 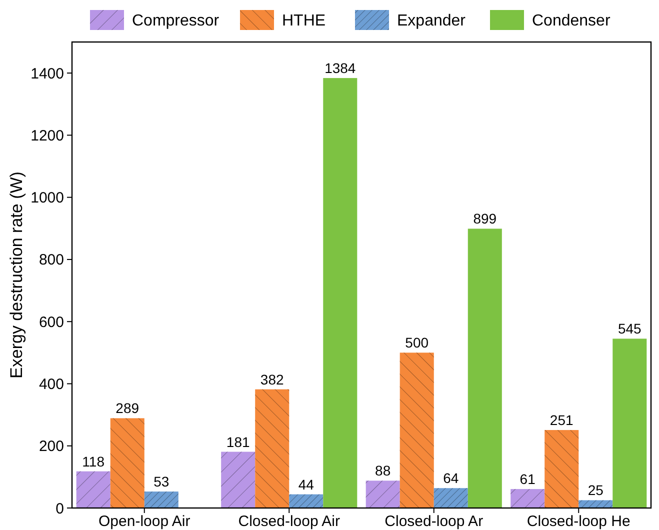 I want to click on data-label: 118, so click(x=93, y=461).